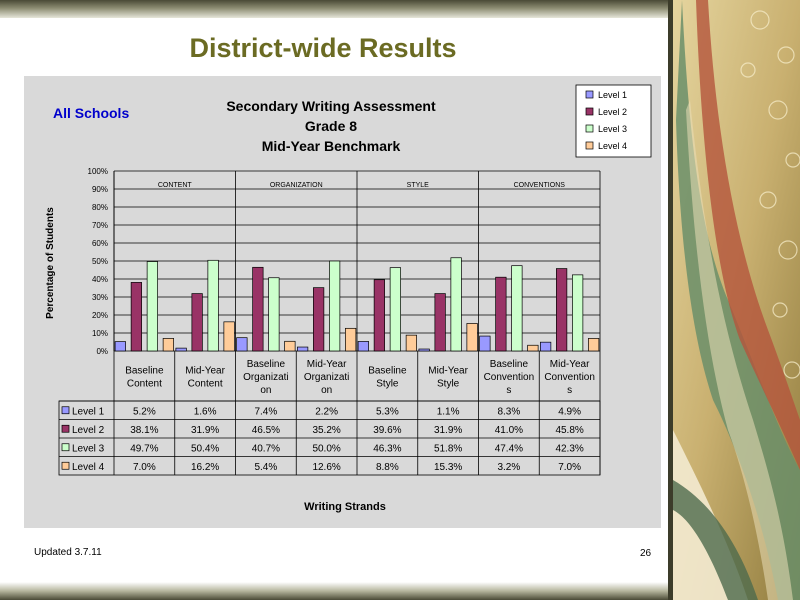 The height and width of the screenshot is (600, 800). I want to click on table-series-name: Level 2, so click(88, 430).